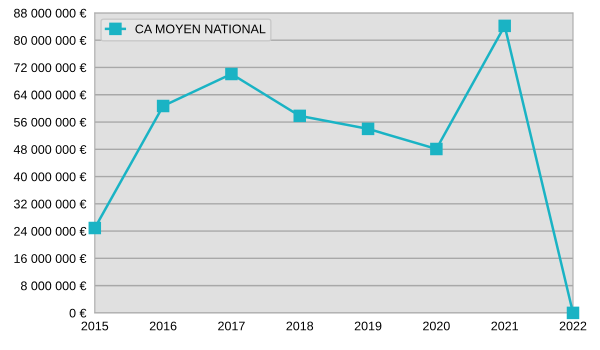 This screenshot has height=350, width=600. What do you see at coordinates (50, 149) in the screenshot?
I see `y-tick-label: 48 000 000 €` at bounding box center [50, 149].